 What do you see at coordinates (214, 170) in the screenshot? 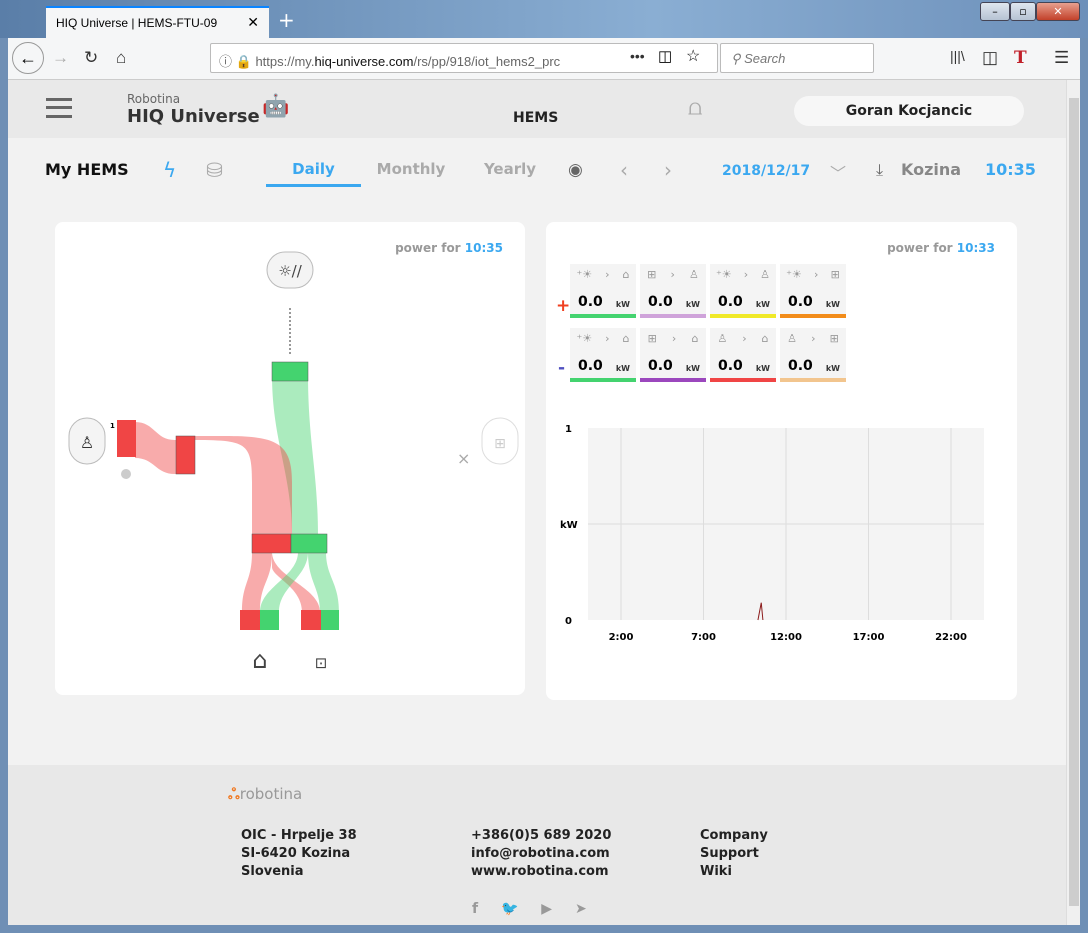
I see `database-icon: ⛁` at bounding box center [214, 170].